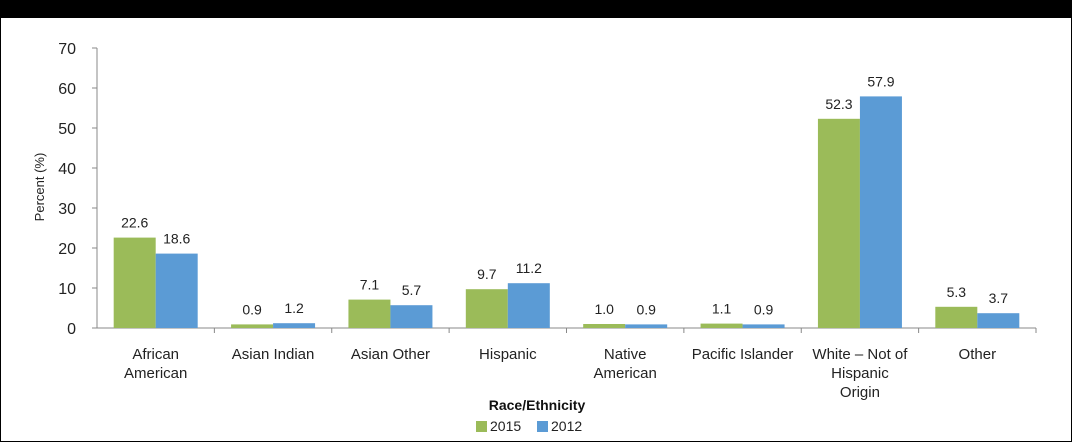 The height and width of the screenshot is (443, 1072). What do you see at coordinates (67, 209) in the screenshot?
I see `y-tick-label: 30` at bounding box center [67, 209].